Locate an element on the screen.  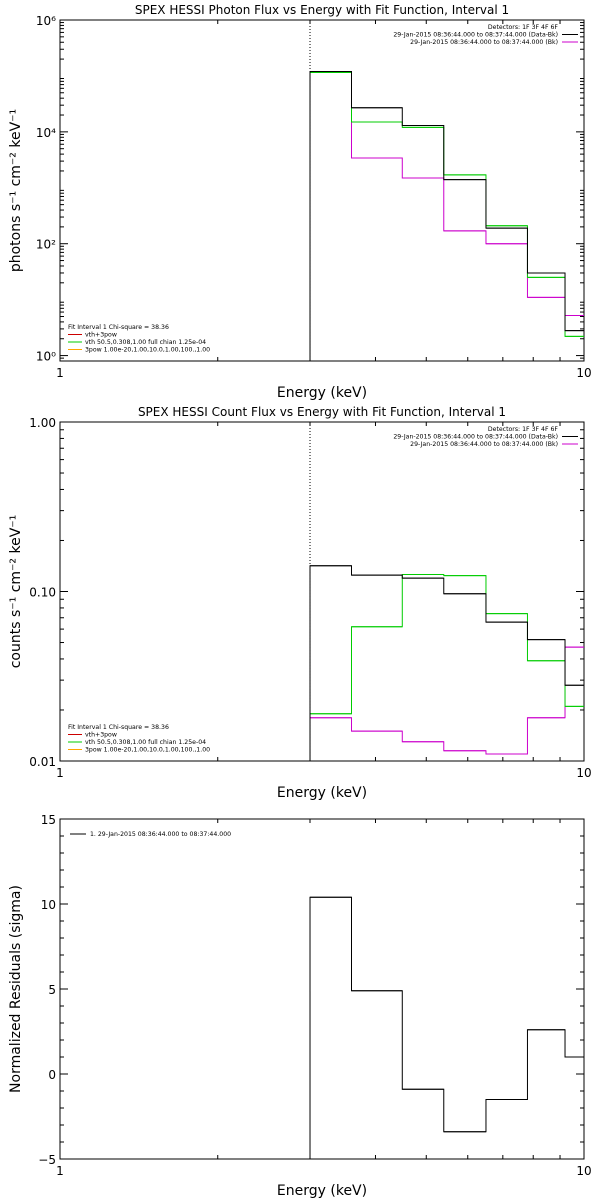
y-tick-label: 0.01 is located at coordinates (42, 762).